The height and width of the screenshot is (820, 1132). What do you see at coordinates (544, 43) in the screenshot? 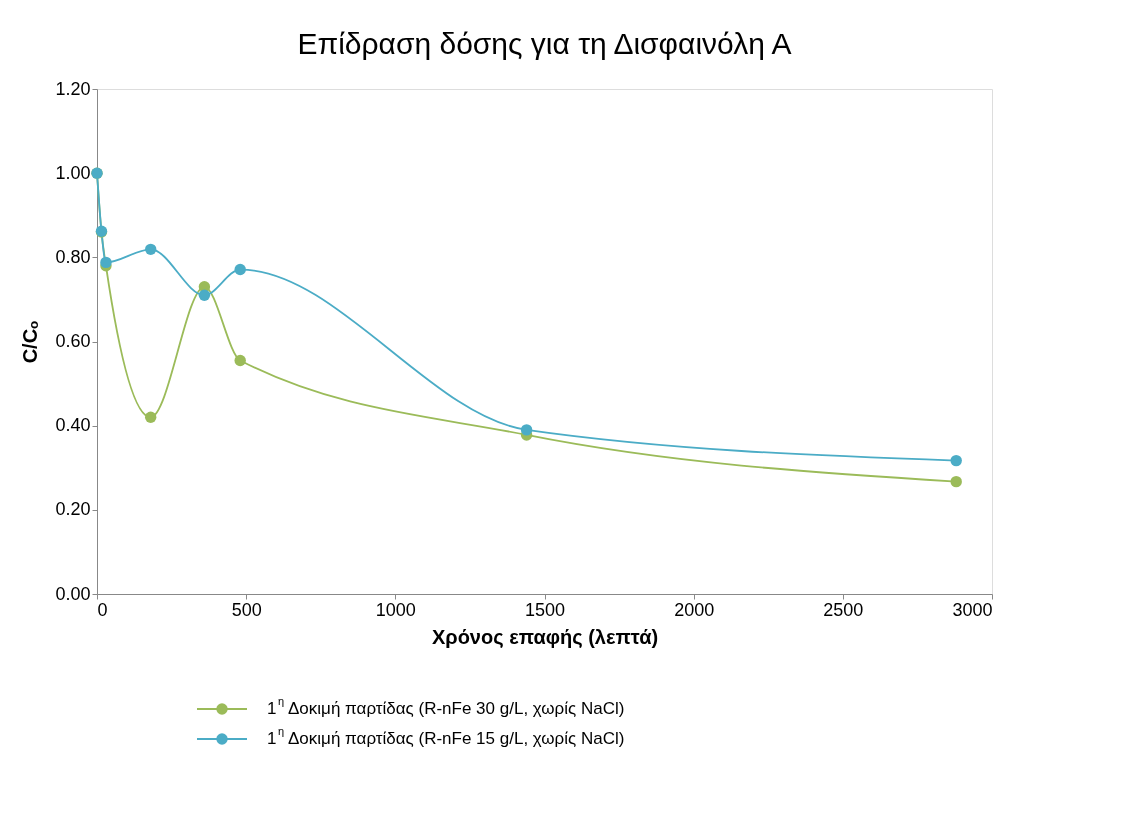
I see `chart-title: Επίδραση δόσης για τη Δισφαινόλη Α` at bounding box center [544, 43].